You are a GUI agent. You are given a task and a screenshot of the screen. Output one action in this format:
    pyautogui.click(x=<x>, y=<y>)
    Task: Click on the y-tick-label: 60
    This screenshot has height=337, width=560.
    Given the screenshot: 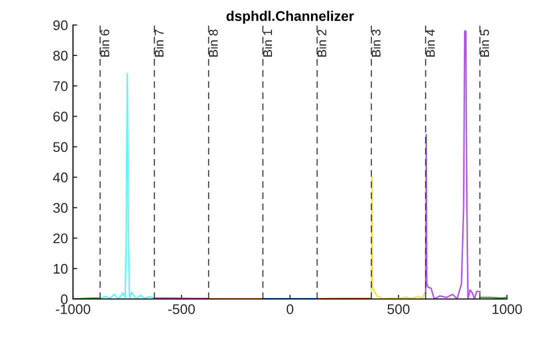 What is the action you would take?
    pyautogui.click(x=60, y=117)
    